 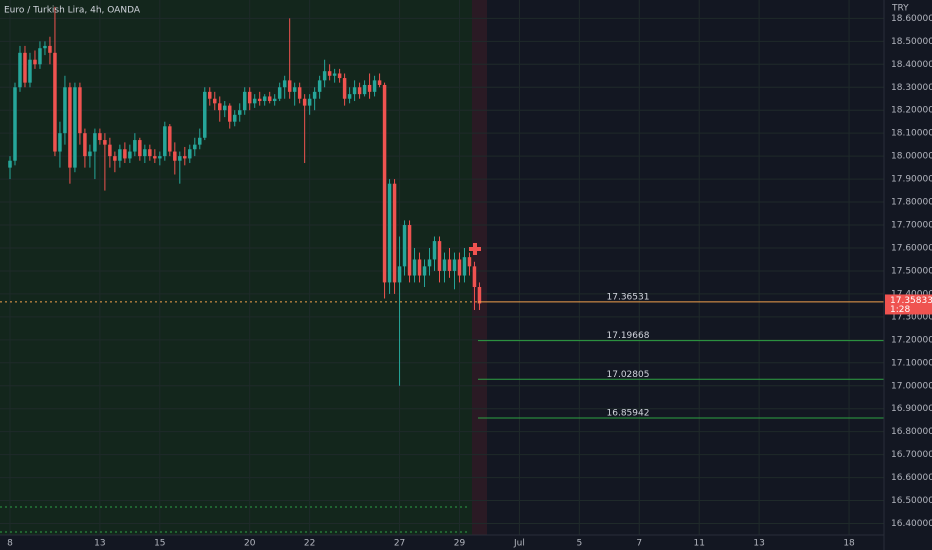 What do you see at coordinates (911, 501) in the screenshot?
I see `y-tick-label: 16.50000` at bounding box center [911, 501].